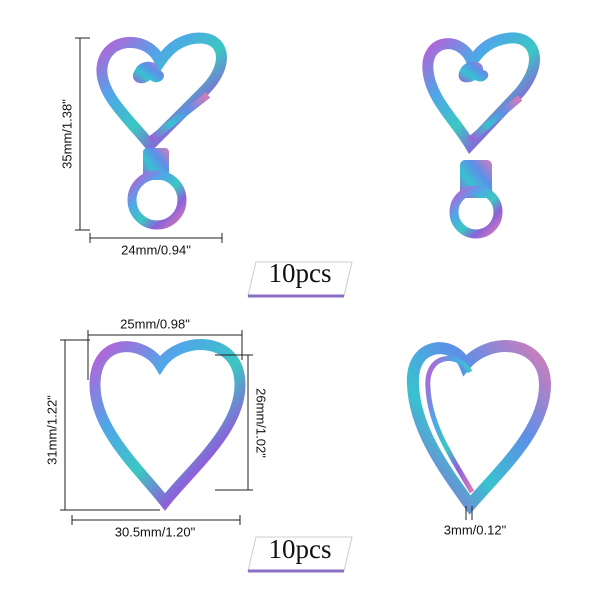 This screenshot has height=600, width=600. Describe the element at coordinates (155, 531) in the screenshot. I see `dimension-label: 30.5mm/1.20"` at that location.